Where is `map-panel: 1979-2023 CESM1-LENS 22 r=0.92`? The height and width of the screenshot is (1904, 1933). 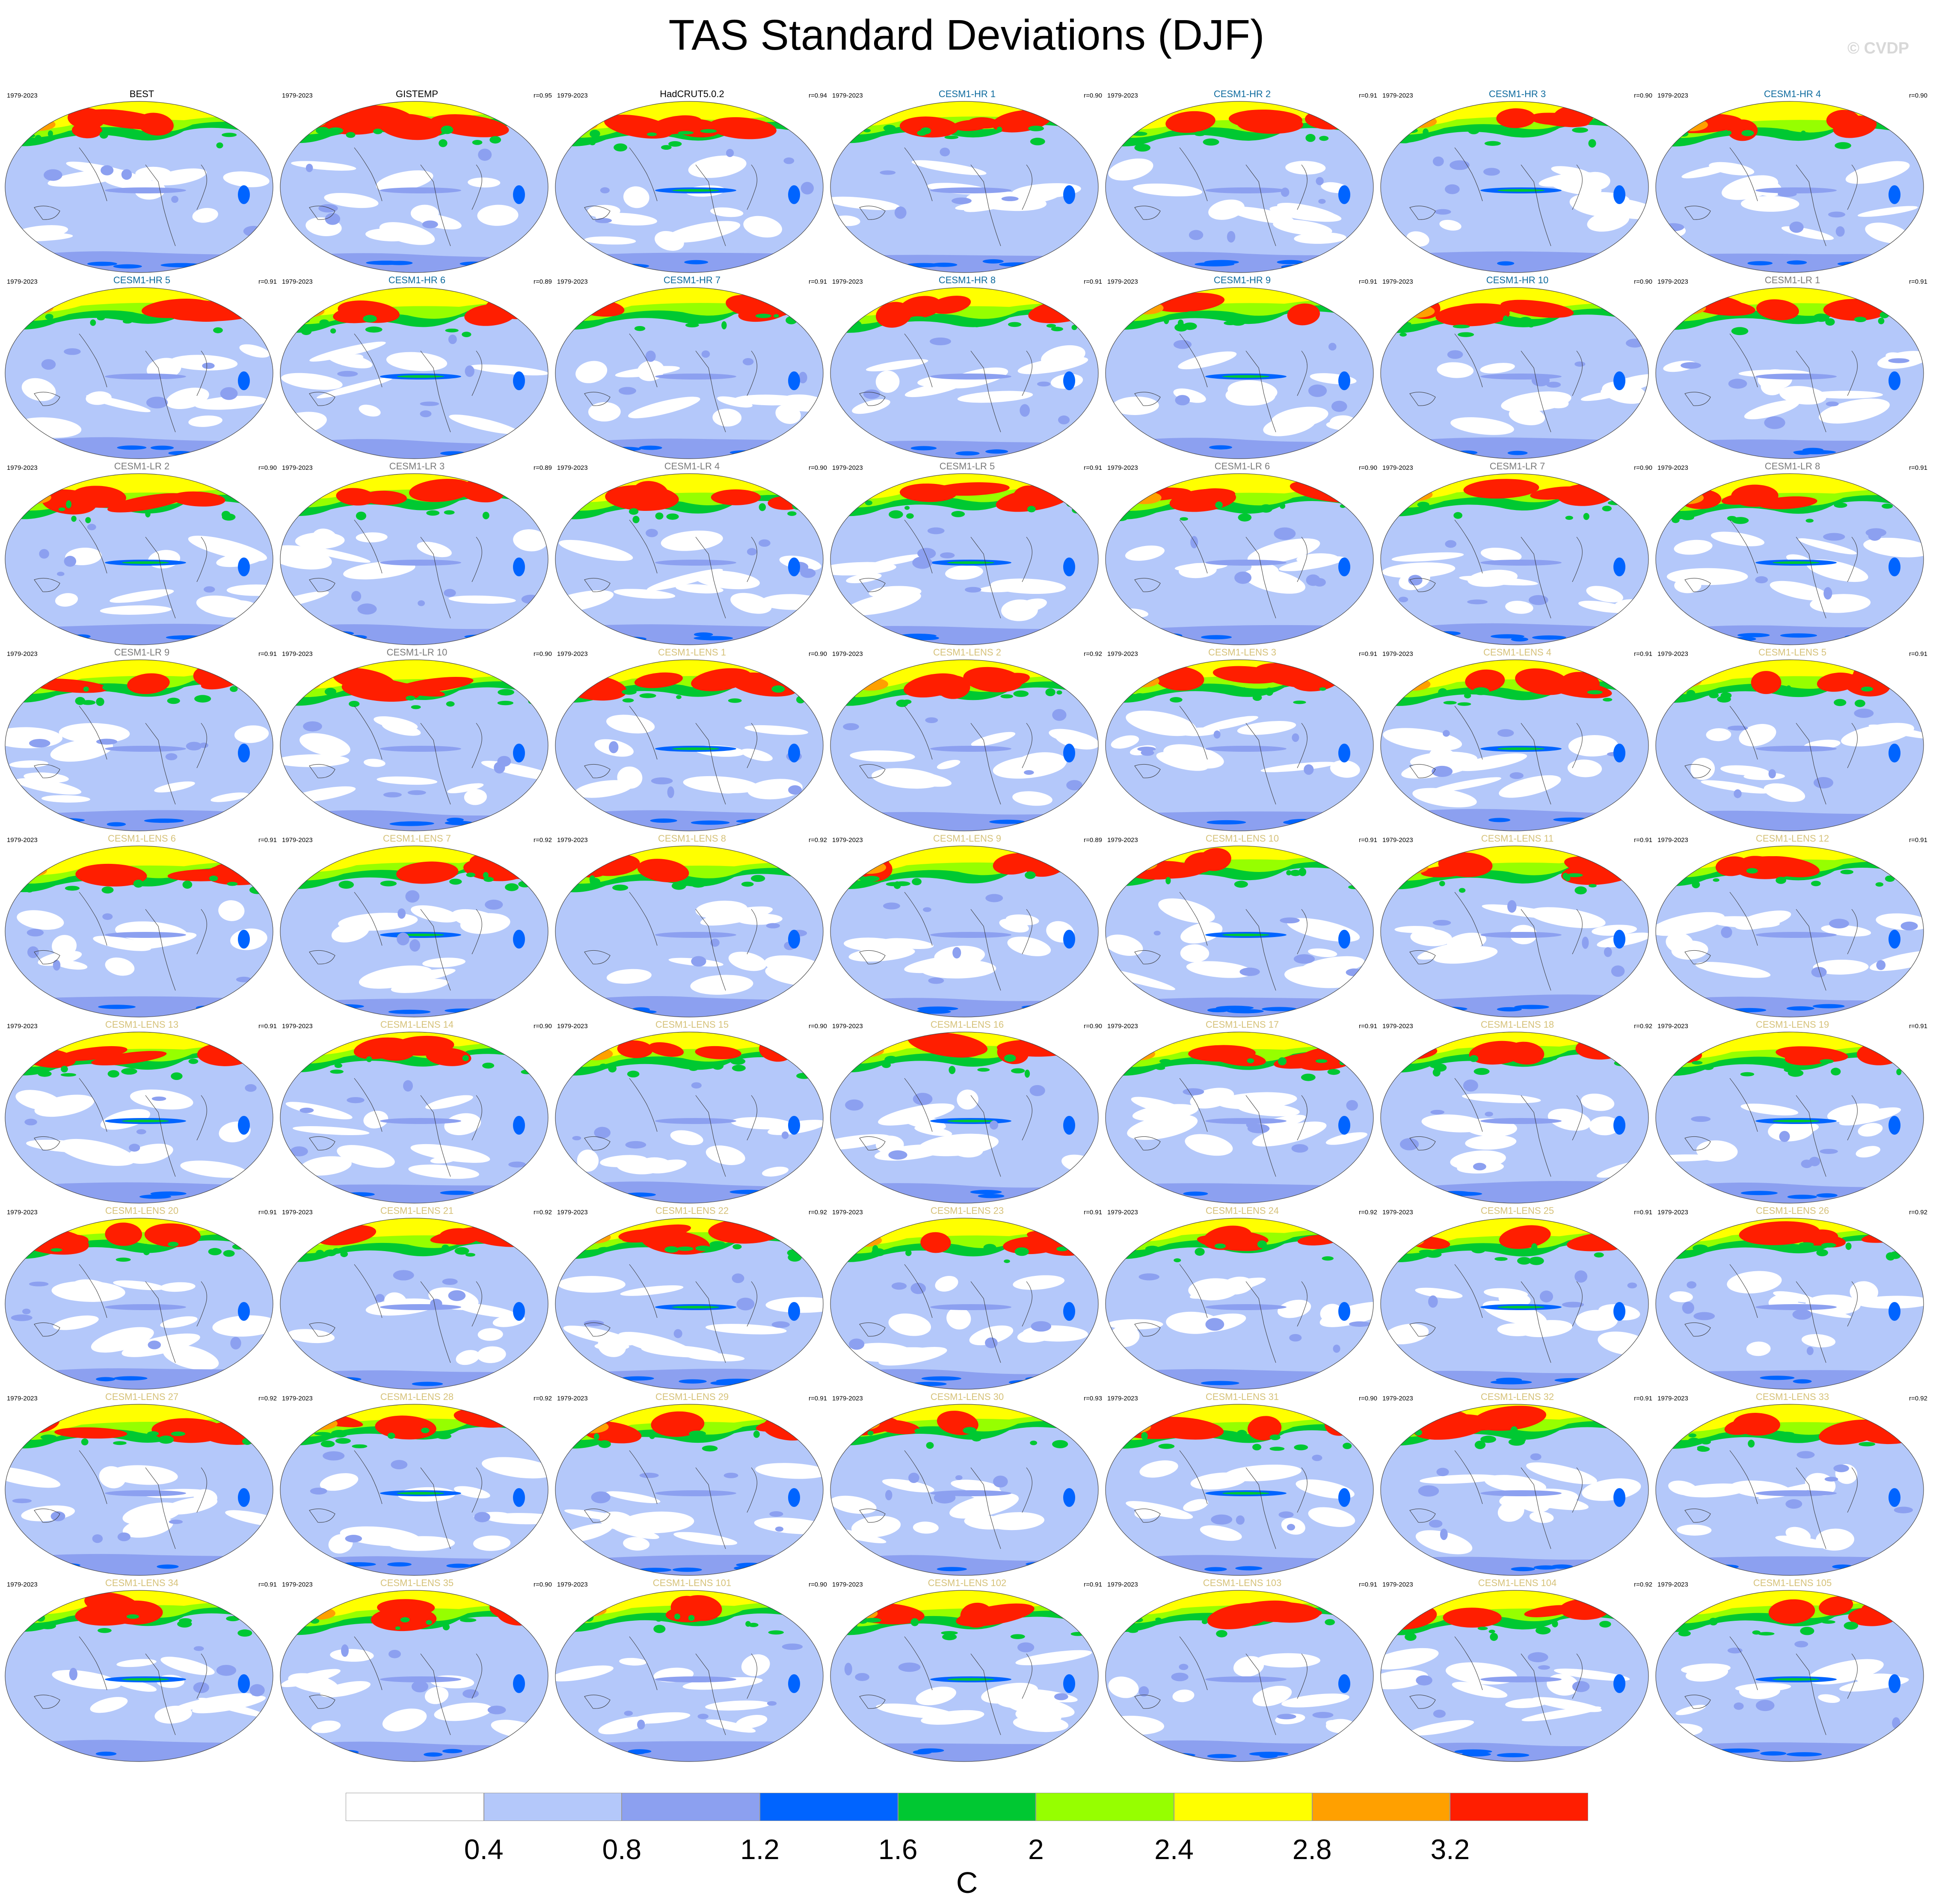
map-panel: 1979-2023 CESM1-LENS 22 r=0.92 is located at coordinates (692, 1297).